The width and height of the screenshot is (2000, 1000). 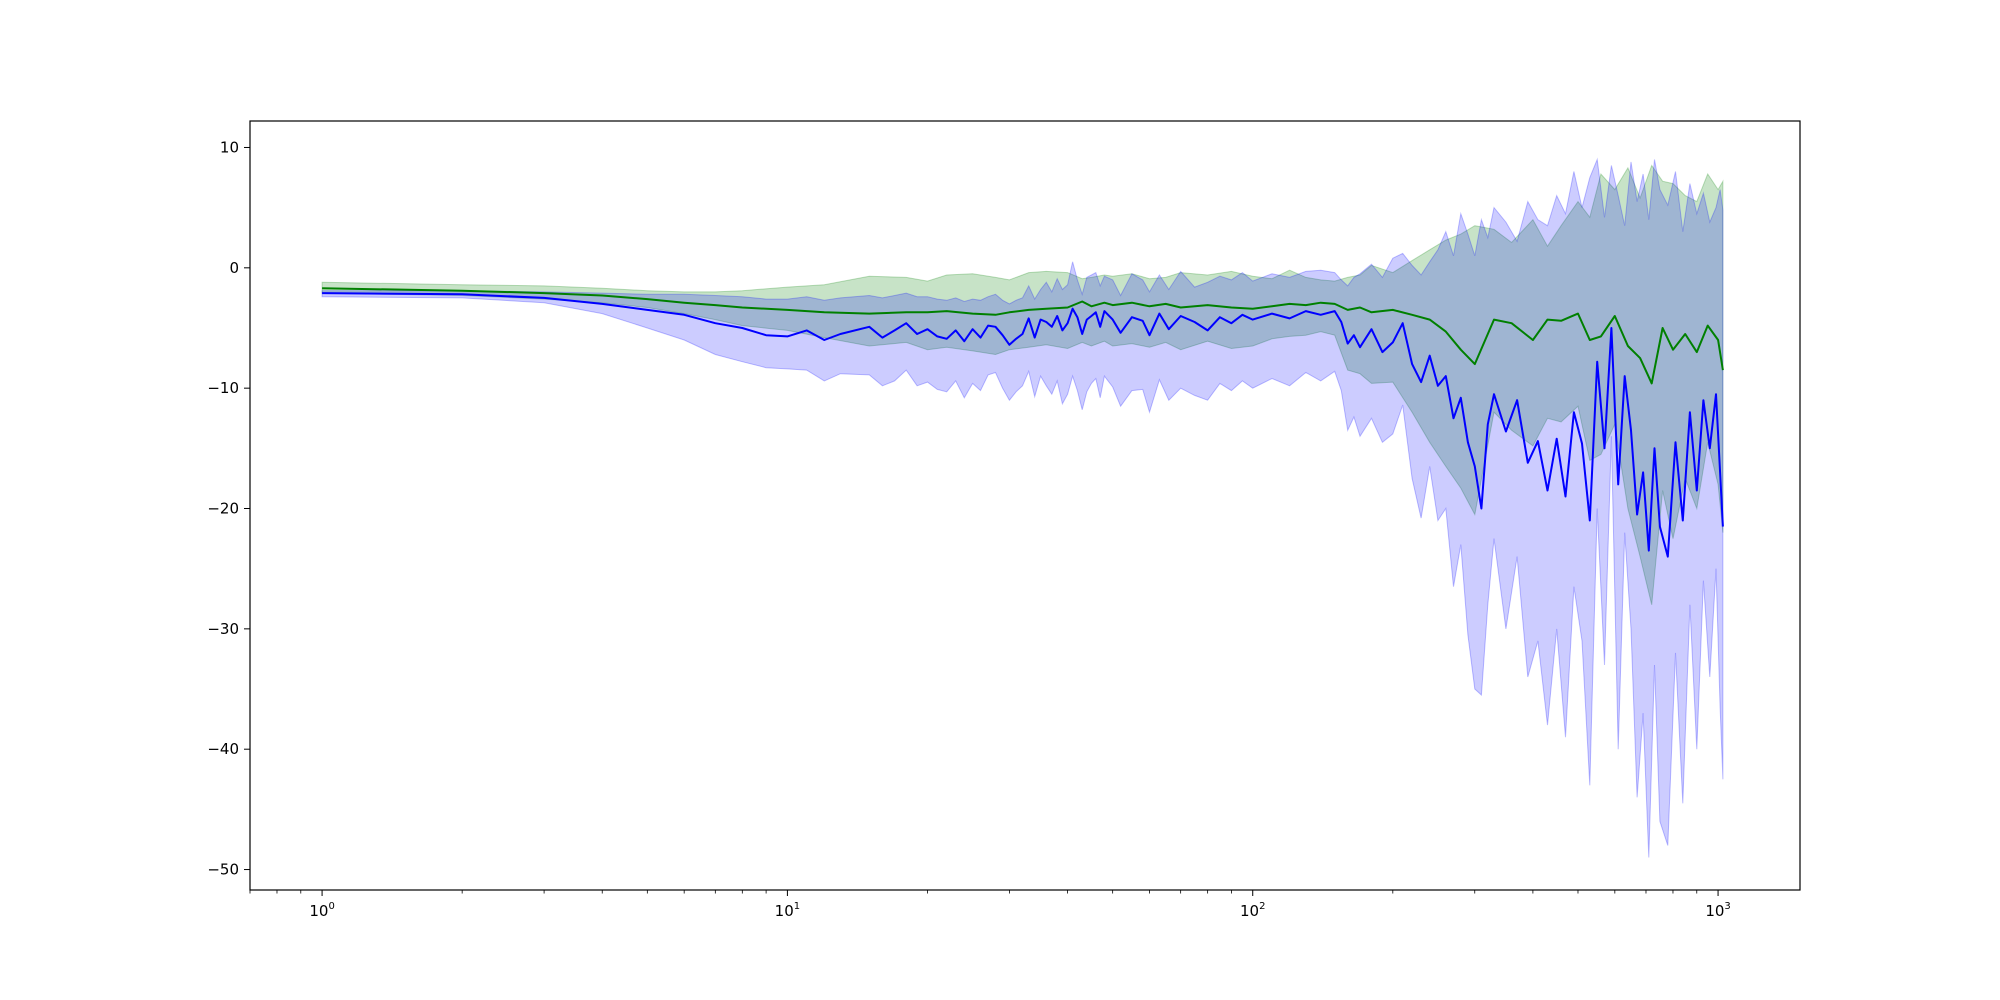 What do you see at coordinates (1023, 336) in the screenshot?
I see `series-0-line` at bounding box center [1023, 336].